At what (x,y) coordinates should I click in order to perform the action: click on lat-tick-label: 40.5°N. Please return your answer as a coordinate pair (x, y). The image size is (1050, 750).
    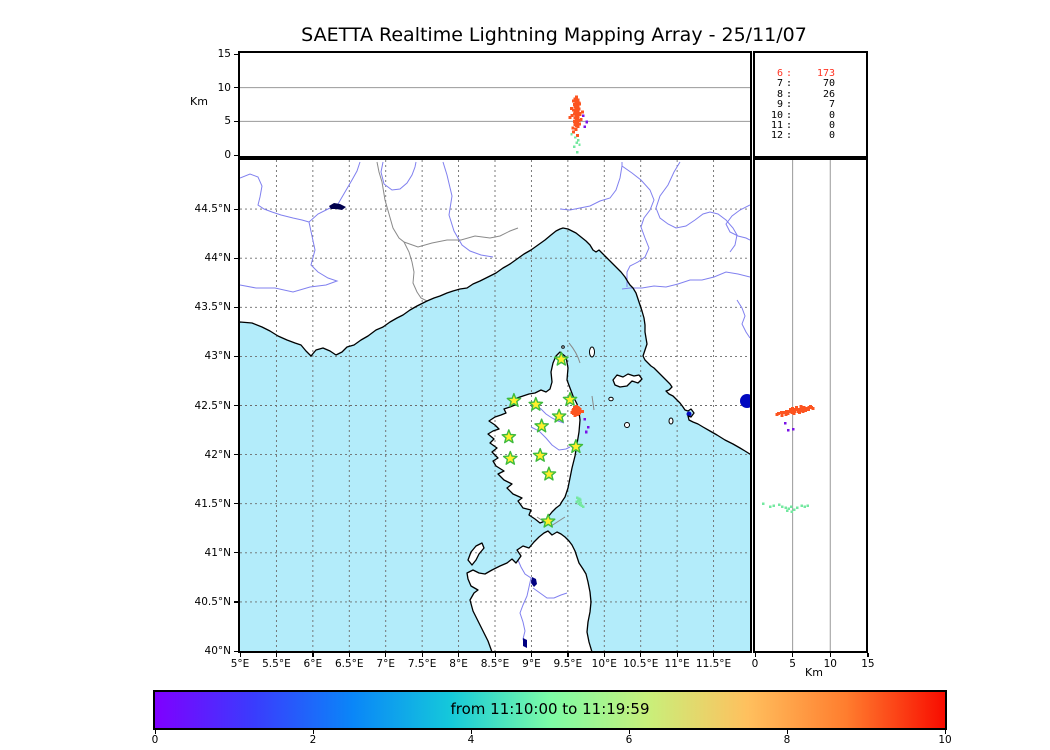
    Looking at the image, I should click on (212, 601).